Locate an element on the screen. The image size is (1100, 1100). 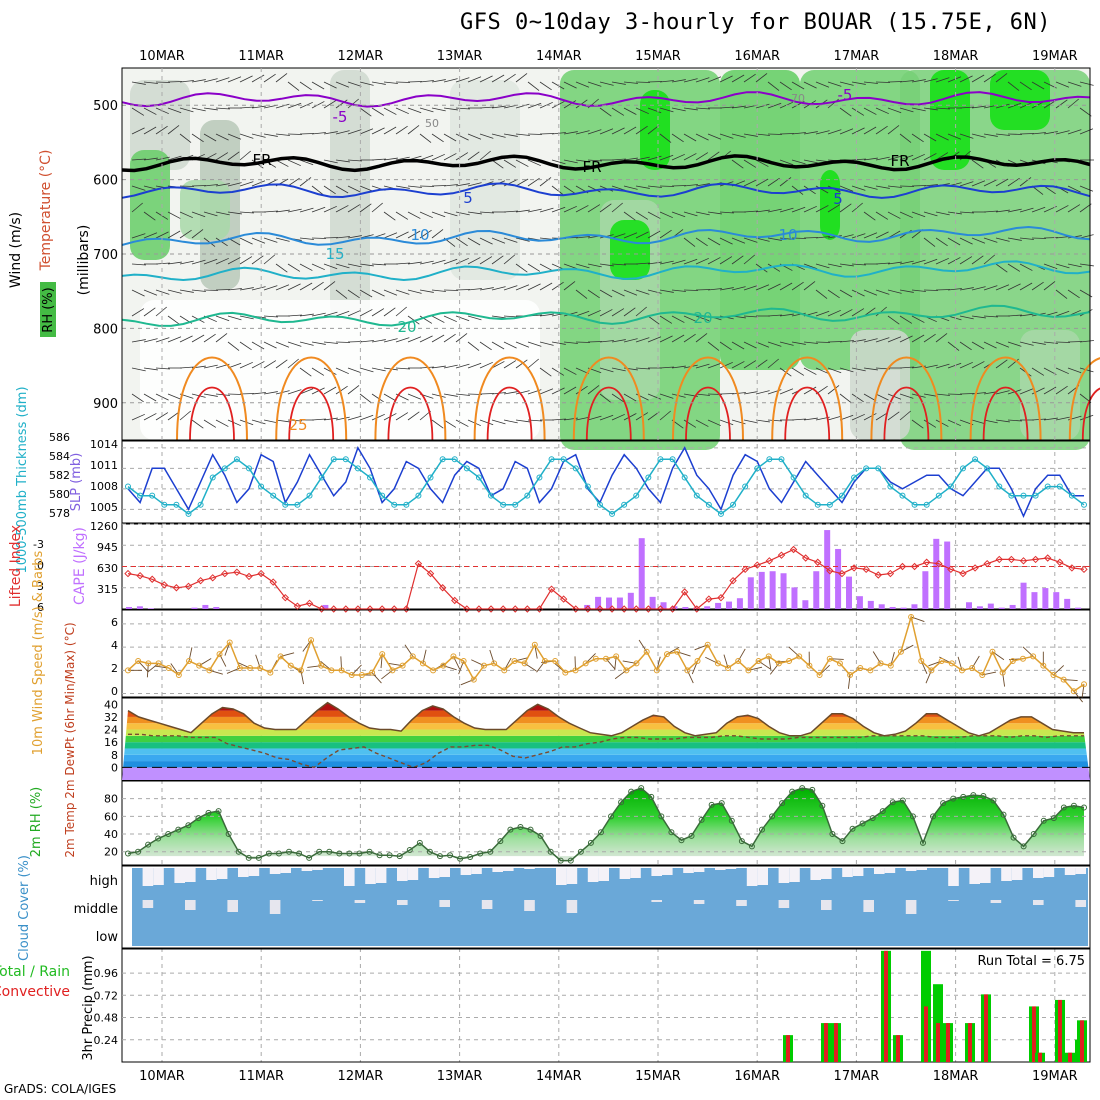
slp-line is located at coordinates (605, 482).